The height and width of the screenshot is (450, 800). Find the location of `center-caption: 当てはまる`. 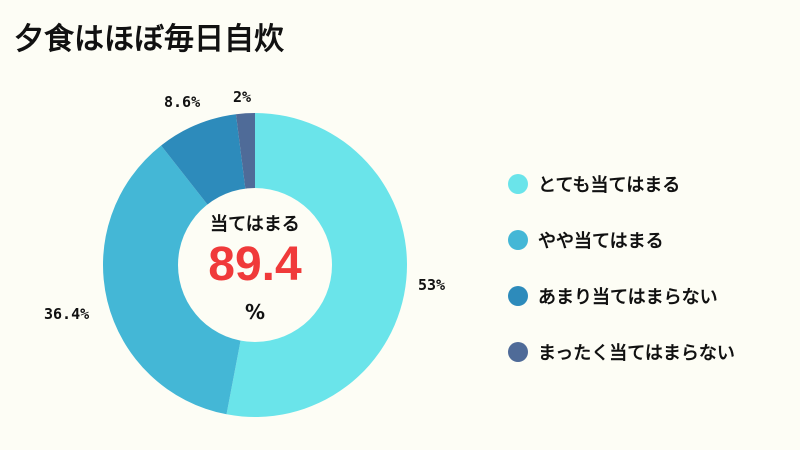

center-caption: 当てはまる is located at coordinates (255, 224).